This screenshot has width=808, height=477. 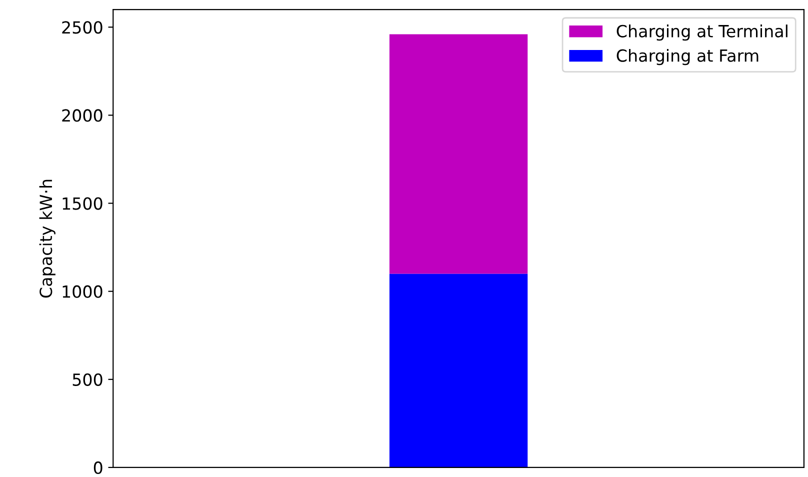 What do you see at coordinates (47, 239) in the screenshot?
I see `y-axis-title: Capacity kW·h` at bounding box center [47, 239].